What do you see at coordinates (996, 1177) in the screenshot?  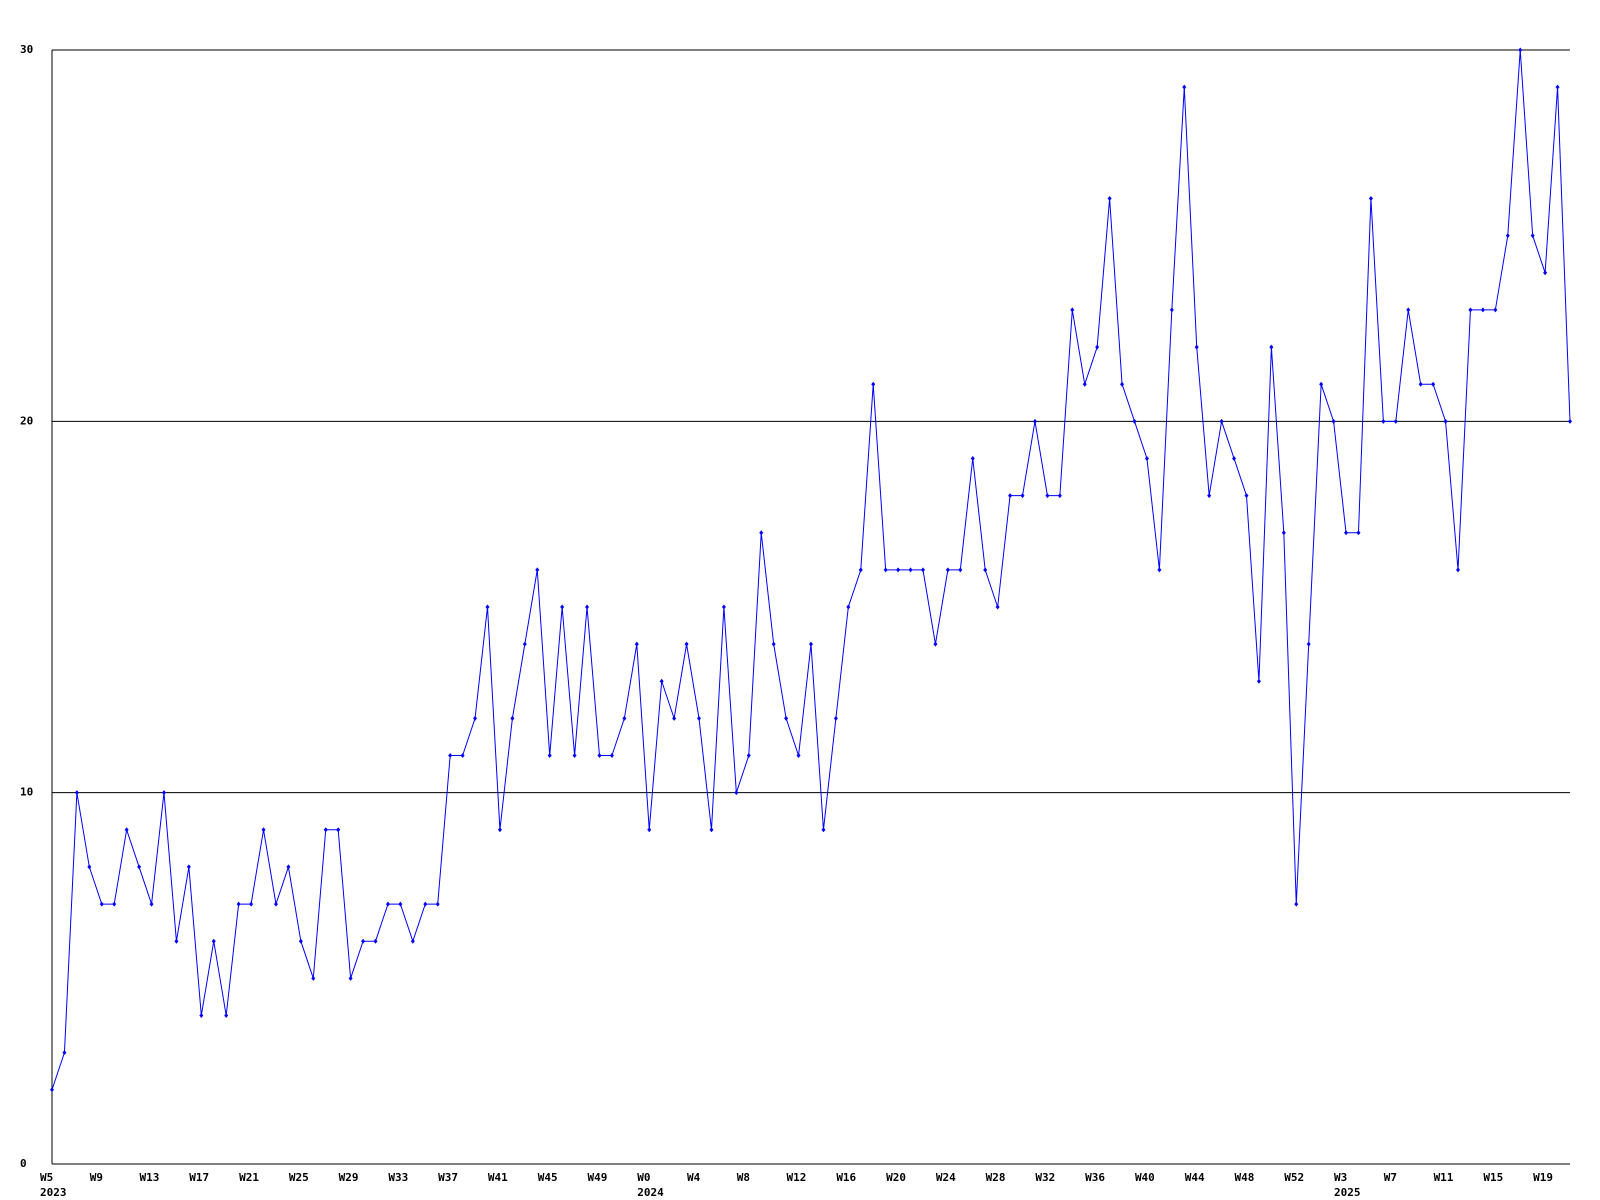 I see `x-tick-label: W28` at bounding box center [996, 1177].